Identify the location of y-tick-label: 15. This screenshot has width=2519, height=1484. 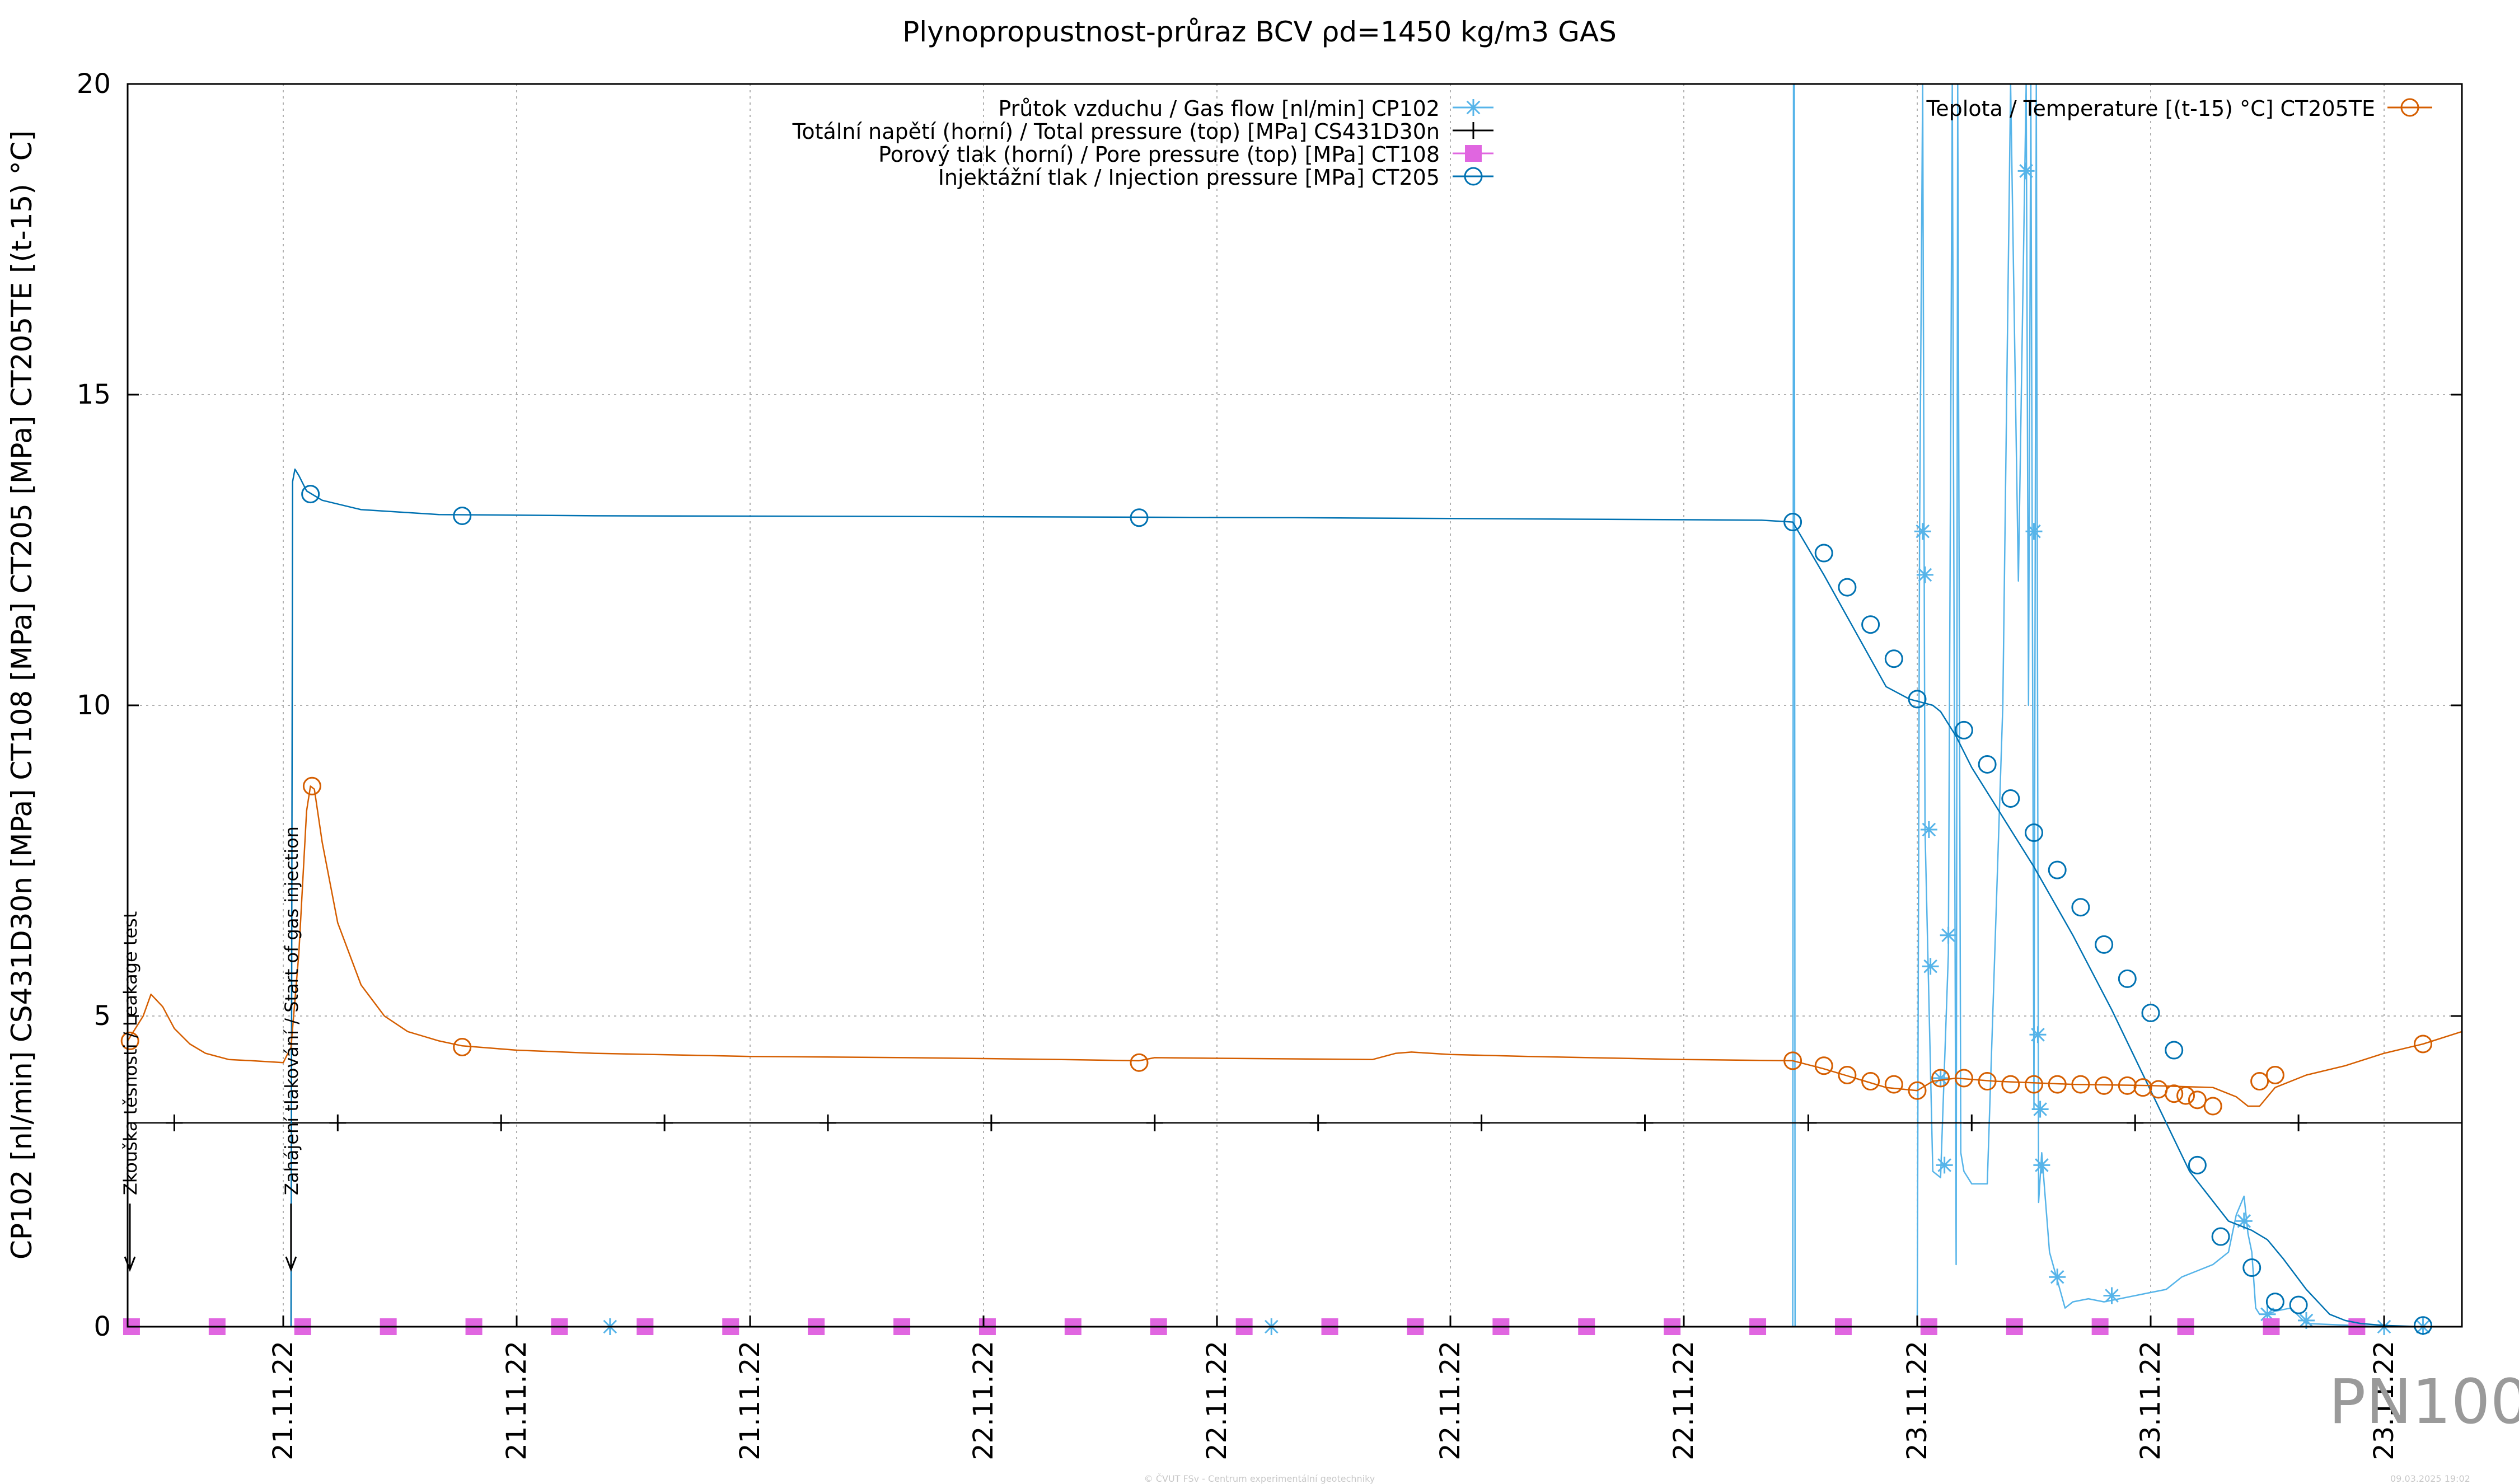
(94, 394).